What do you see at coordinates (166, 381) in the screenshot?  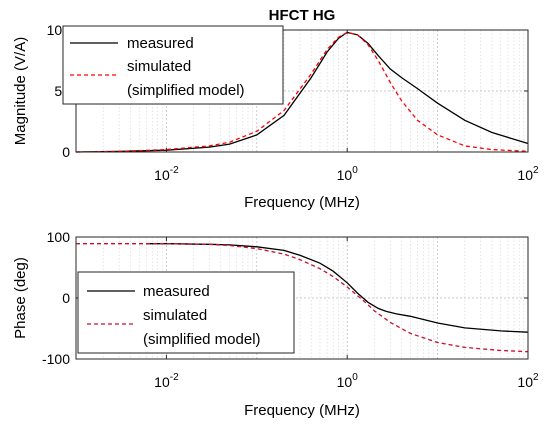 I see `phase-x-tick-label: 10⁻²` at bounding box center [166, 381].